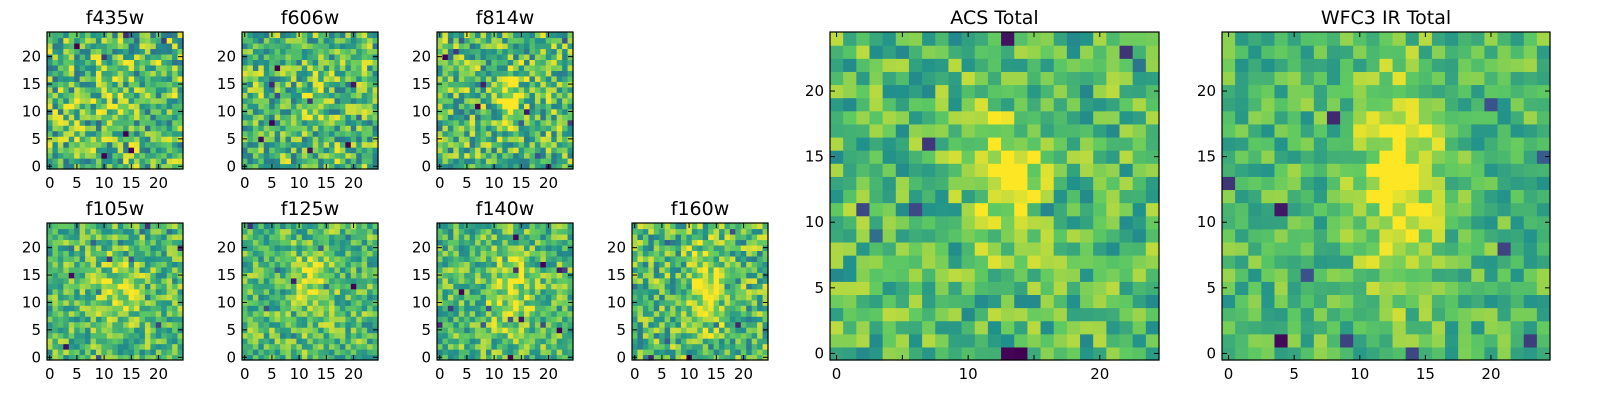  Describe the element at coordinates (310, 100) in the screenshot. I see `axes-frame` at that location.